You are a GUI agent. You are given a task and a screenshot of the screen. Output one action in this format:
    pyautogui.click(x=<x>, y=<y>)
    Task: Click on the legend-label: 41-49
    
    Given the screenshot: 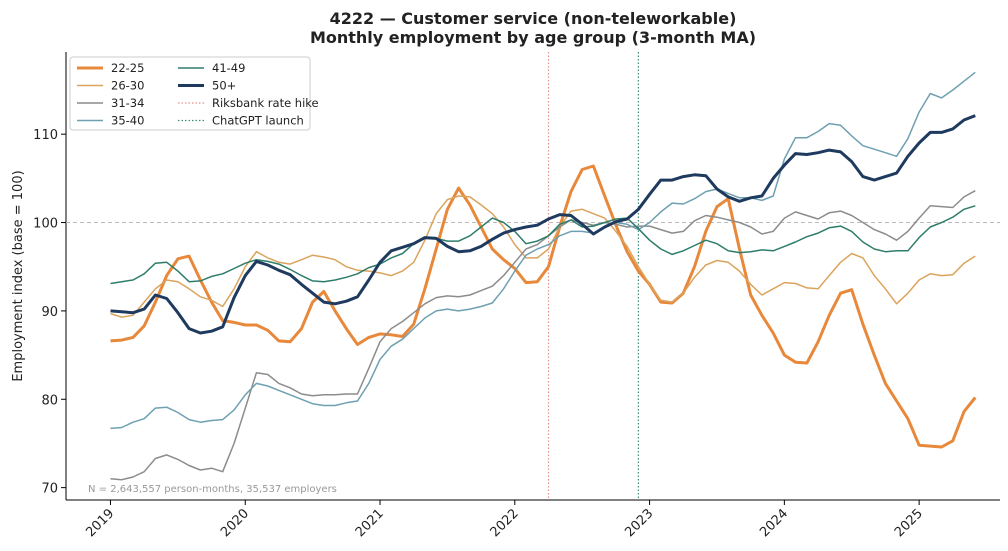 What is the action you would take?
    pyautogui.click(x=228, y=68)
    